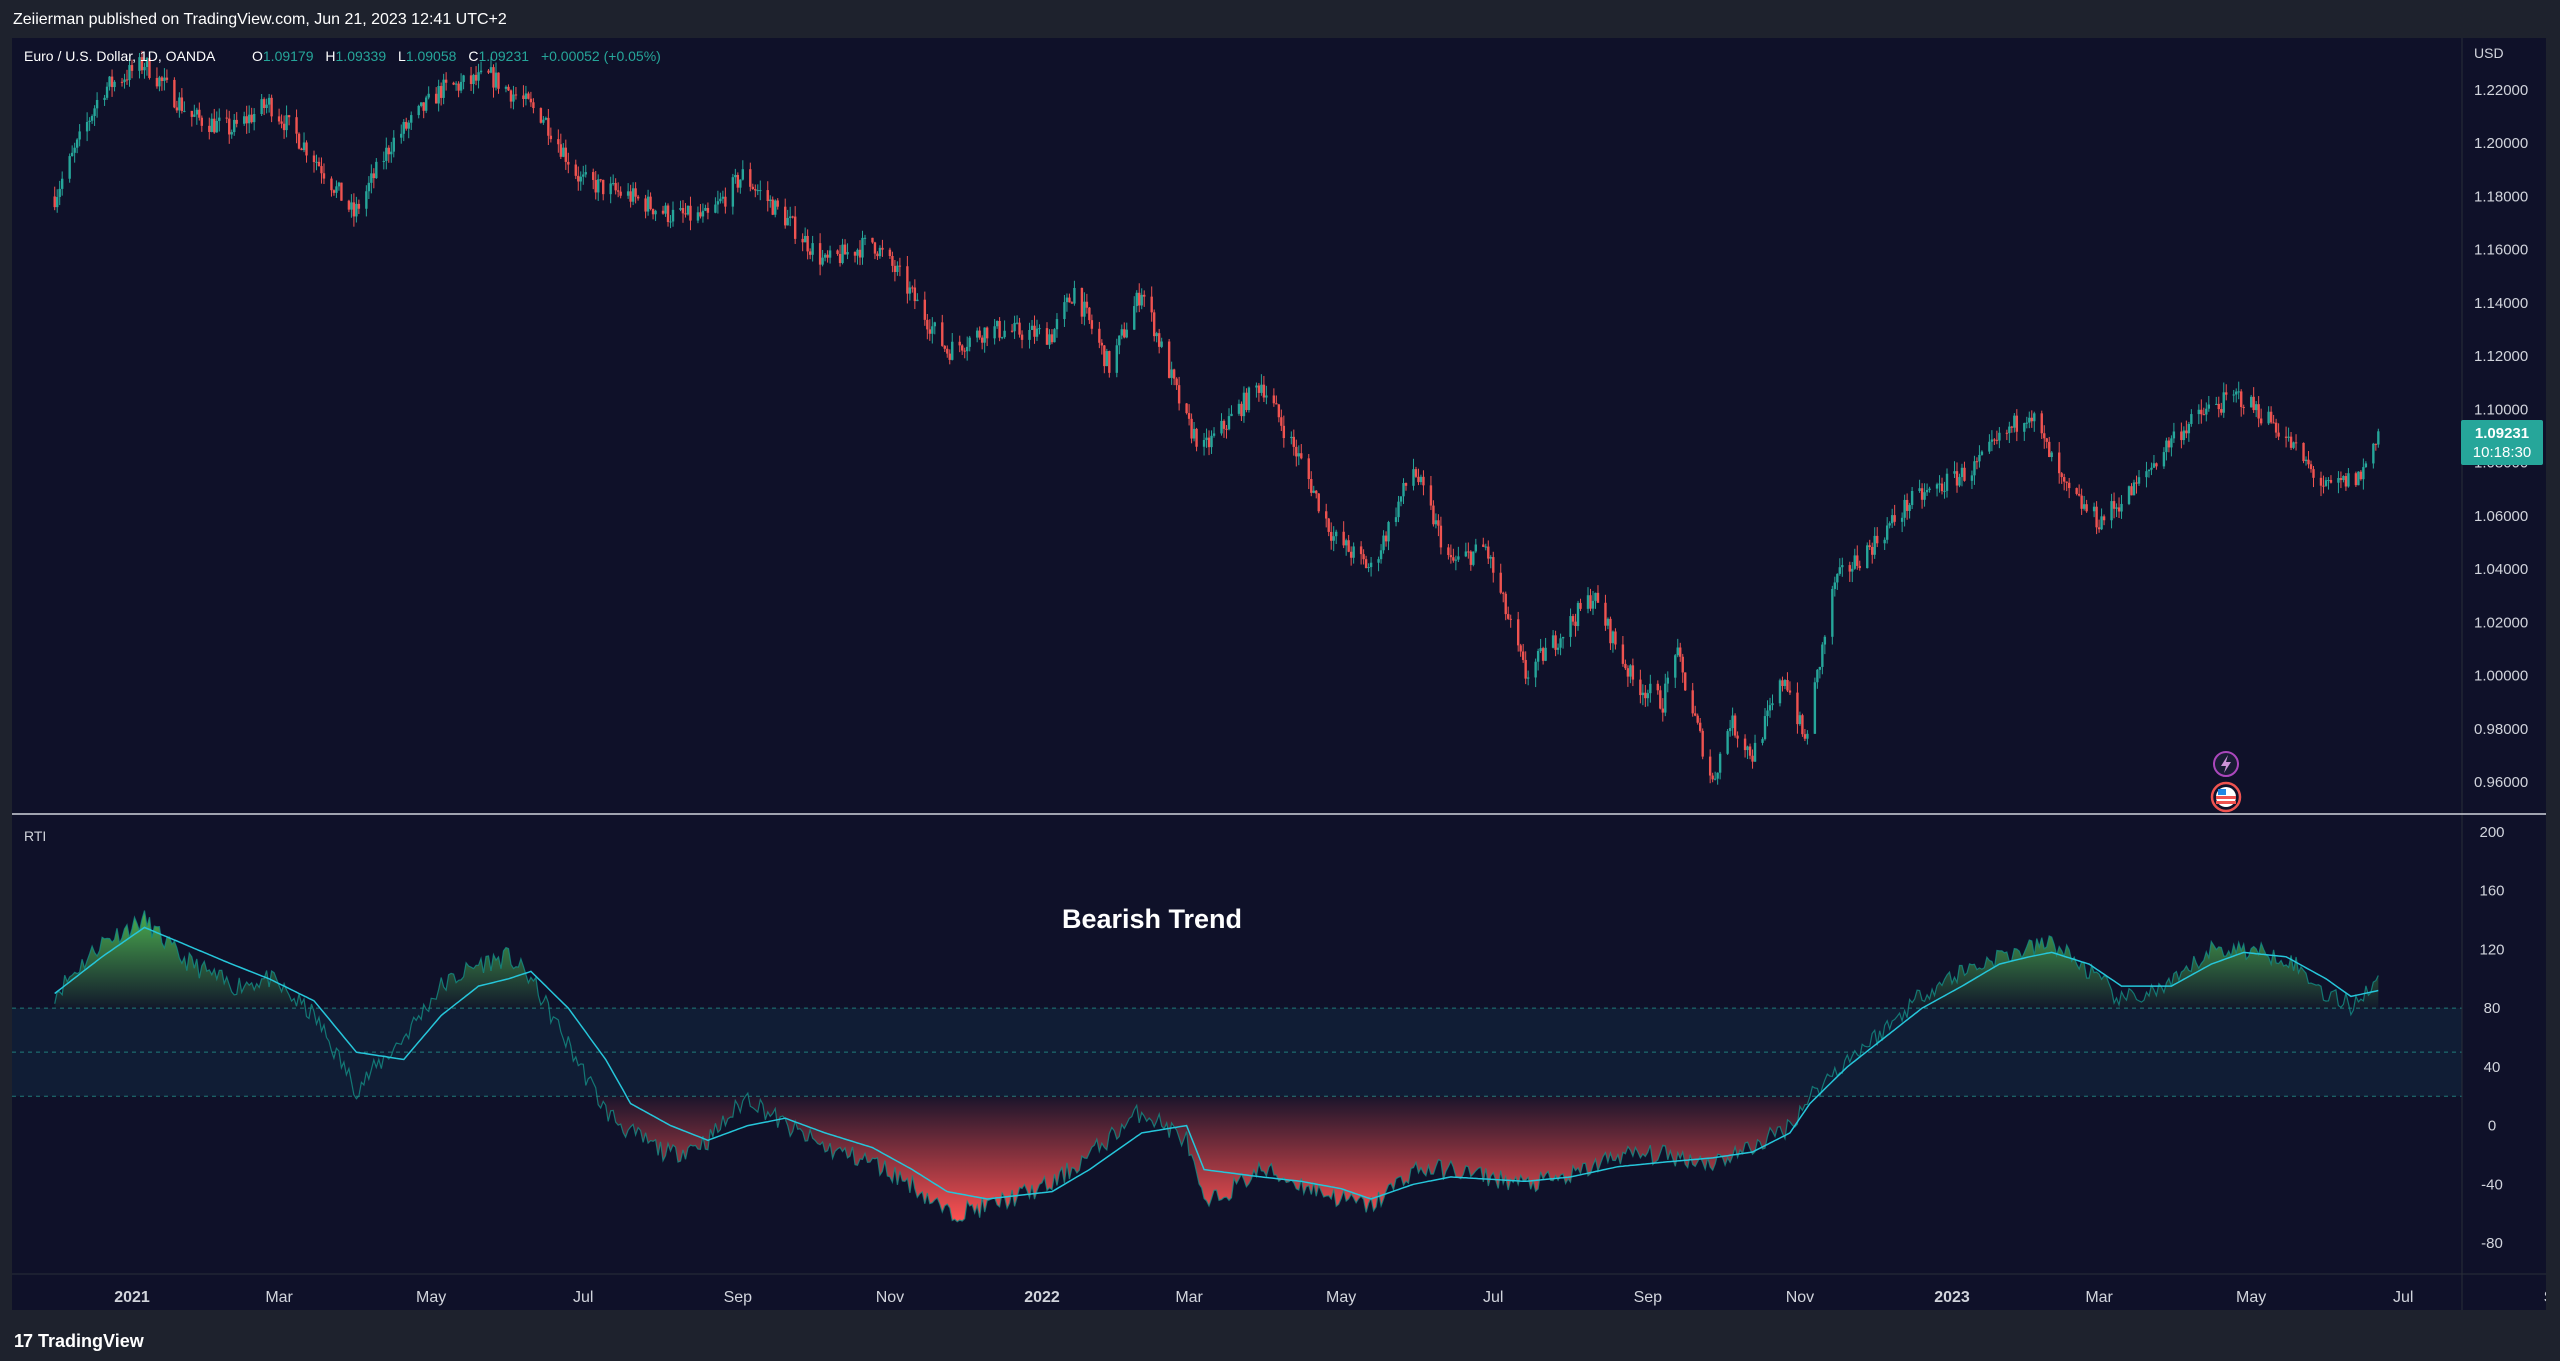 The width and height of the screenshot is (2560, 1361). I want to click on price-tick-label: 1.06000, so click(2501, 516).